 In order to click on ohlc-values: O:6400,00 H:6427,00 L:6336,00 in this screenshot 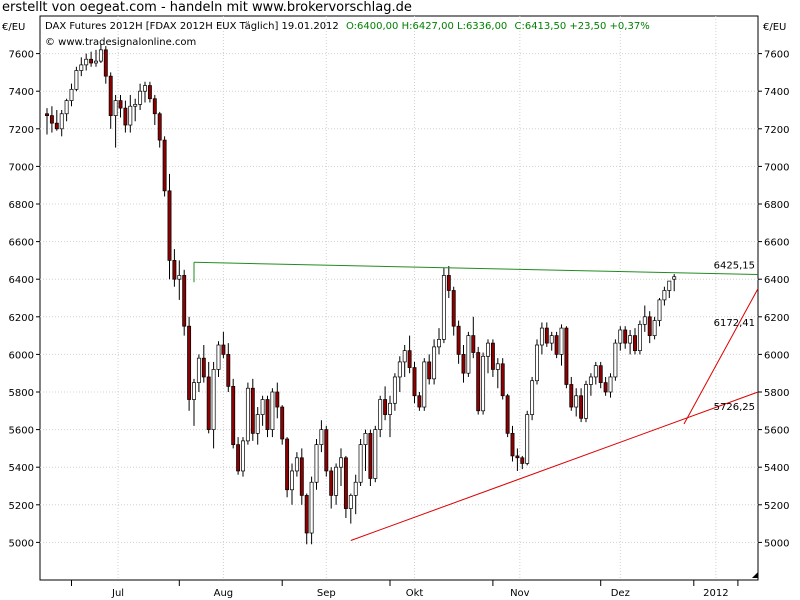, I will do `click(426, 26)`.